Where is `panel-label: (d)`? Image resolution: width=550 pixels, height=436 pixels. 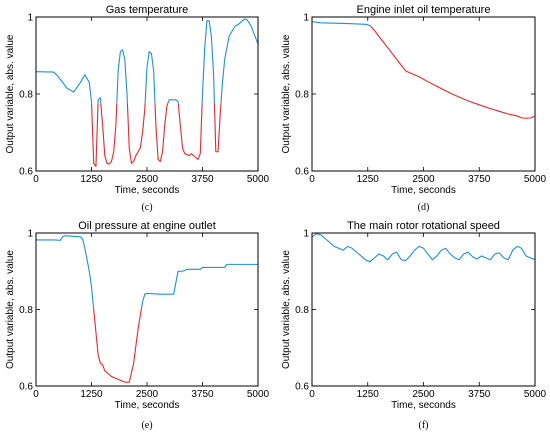 panel-label: (d) is located at coordinates (424, 207).